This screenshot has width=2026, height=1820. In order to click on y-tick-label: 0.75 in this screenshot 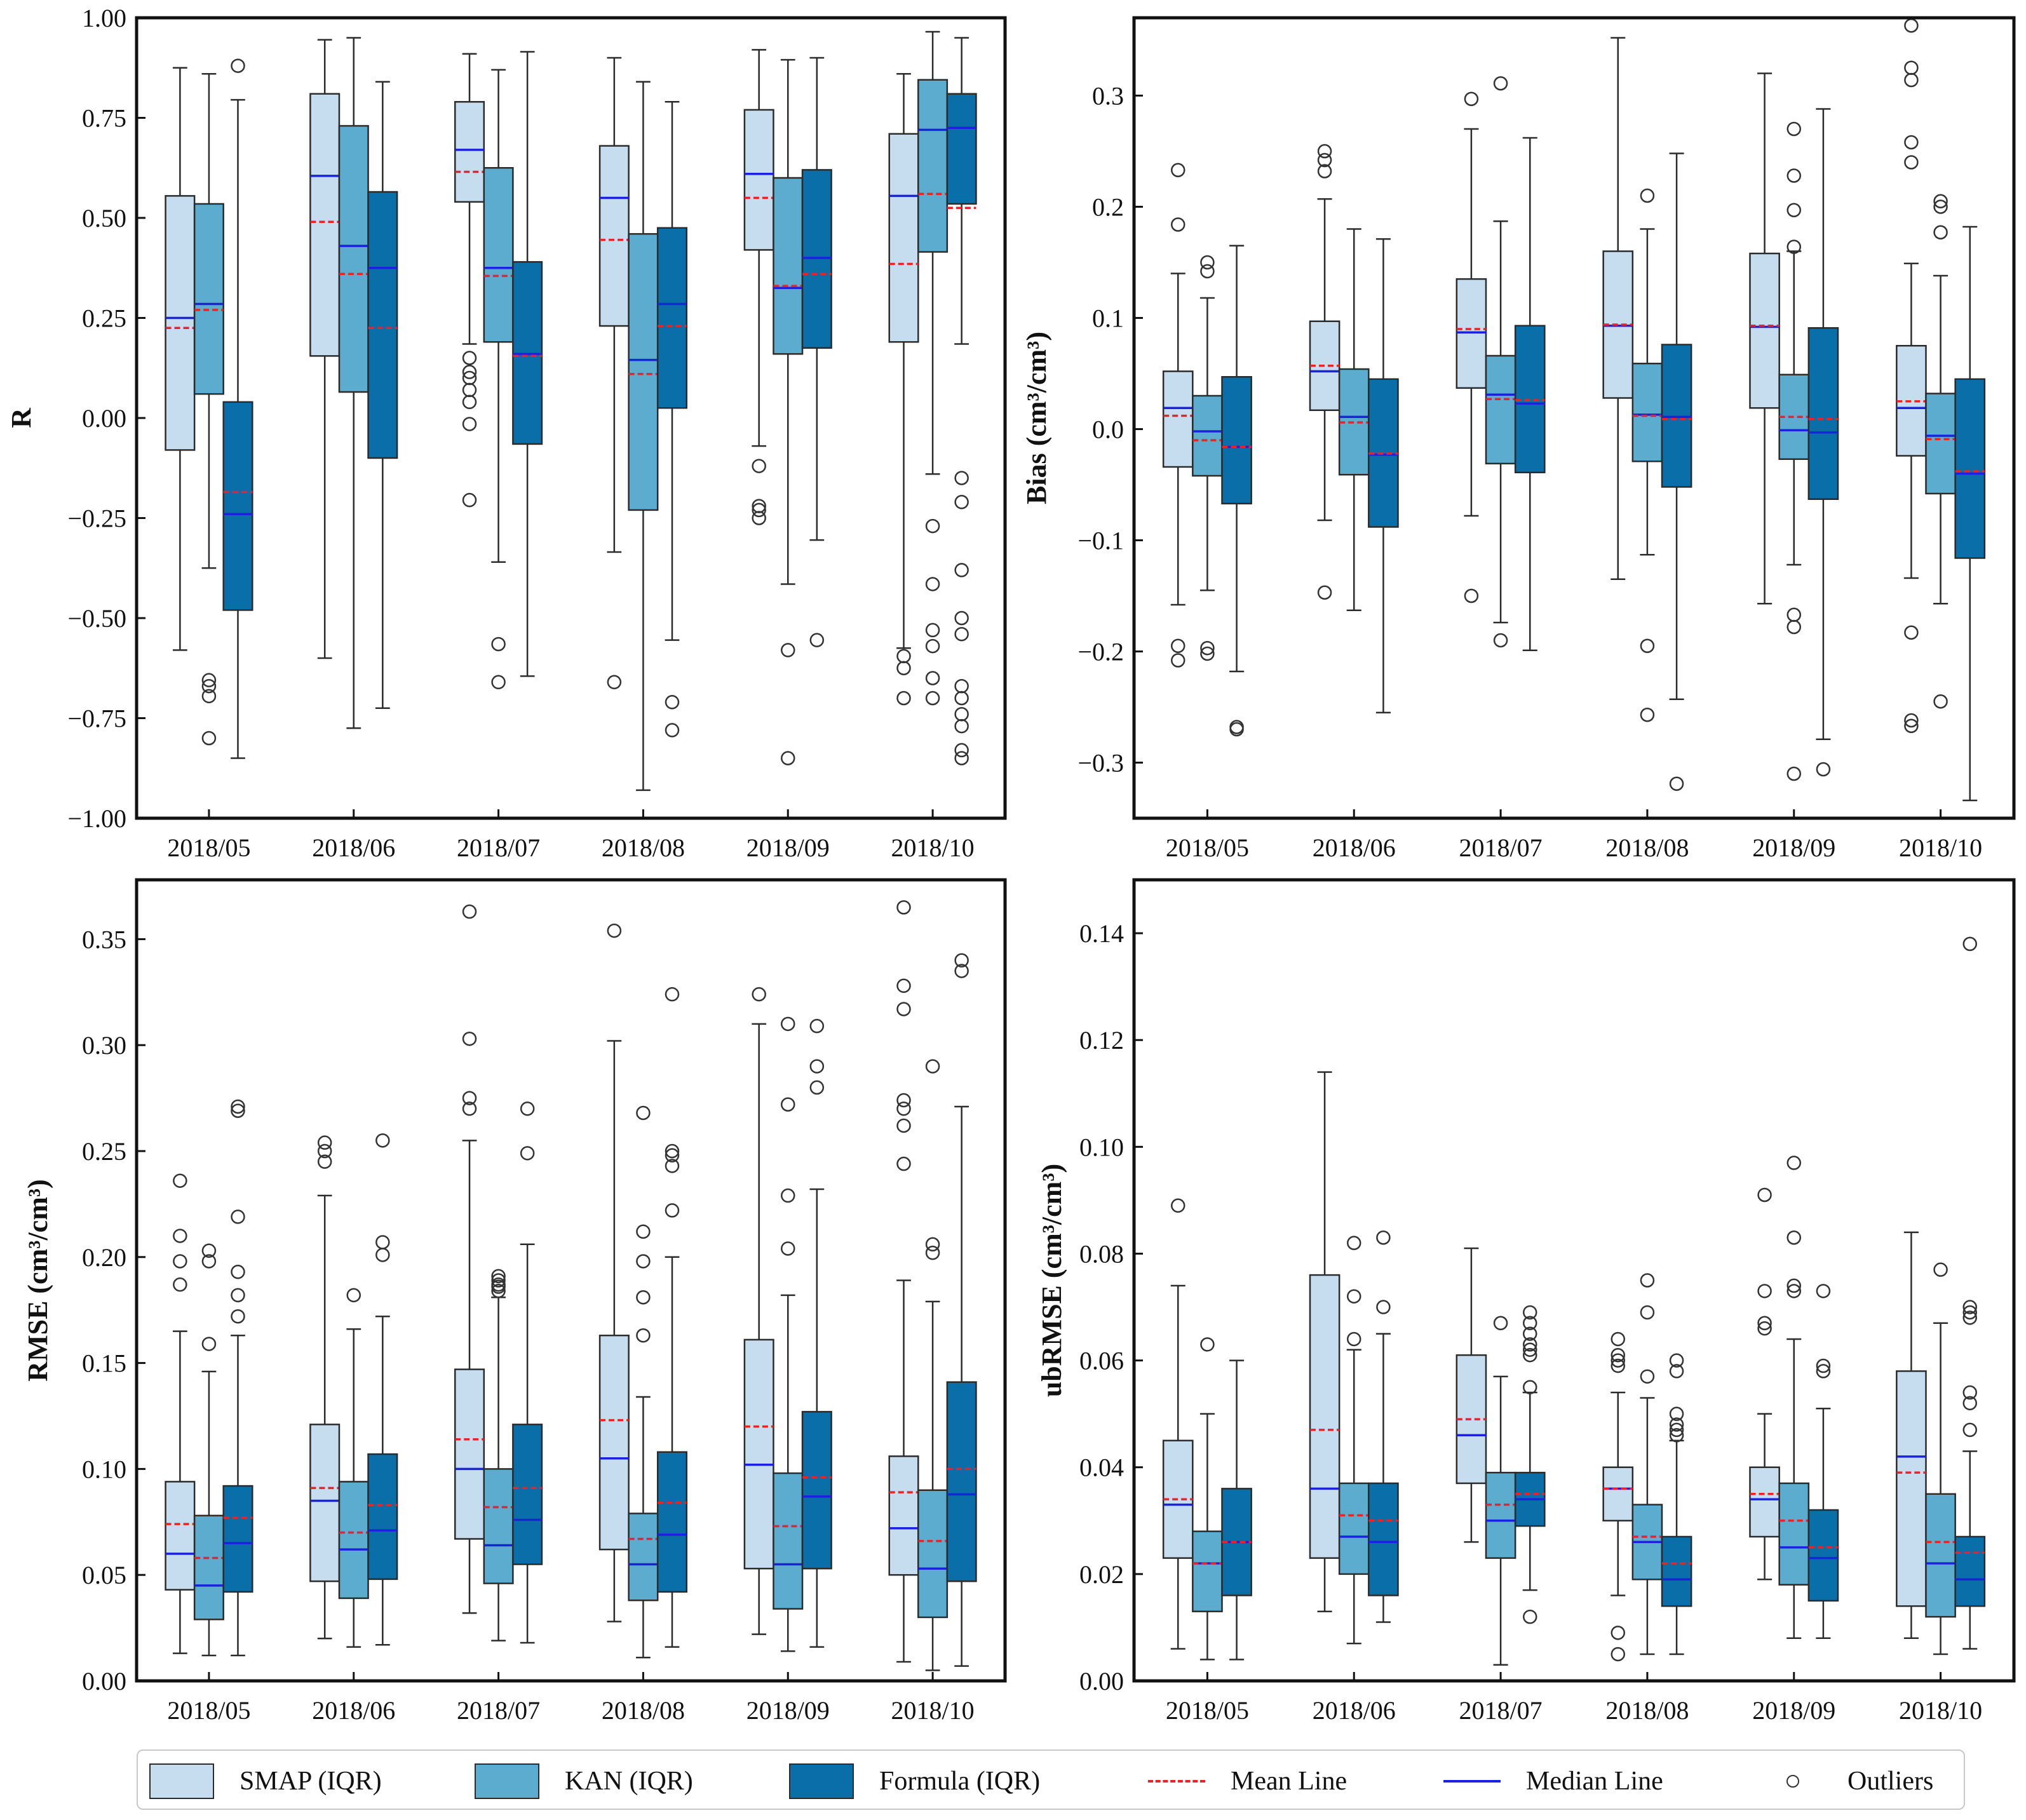, I will do `click(104, 118)`.